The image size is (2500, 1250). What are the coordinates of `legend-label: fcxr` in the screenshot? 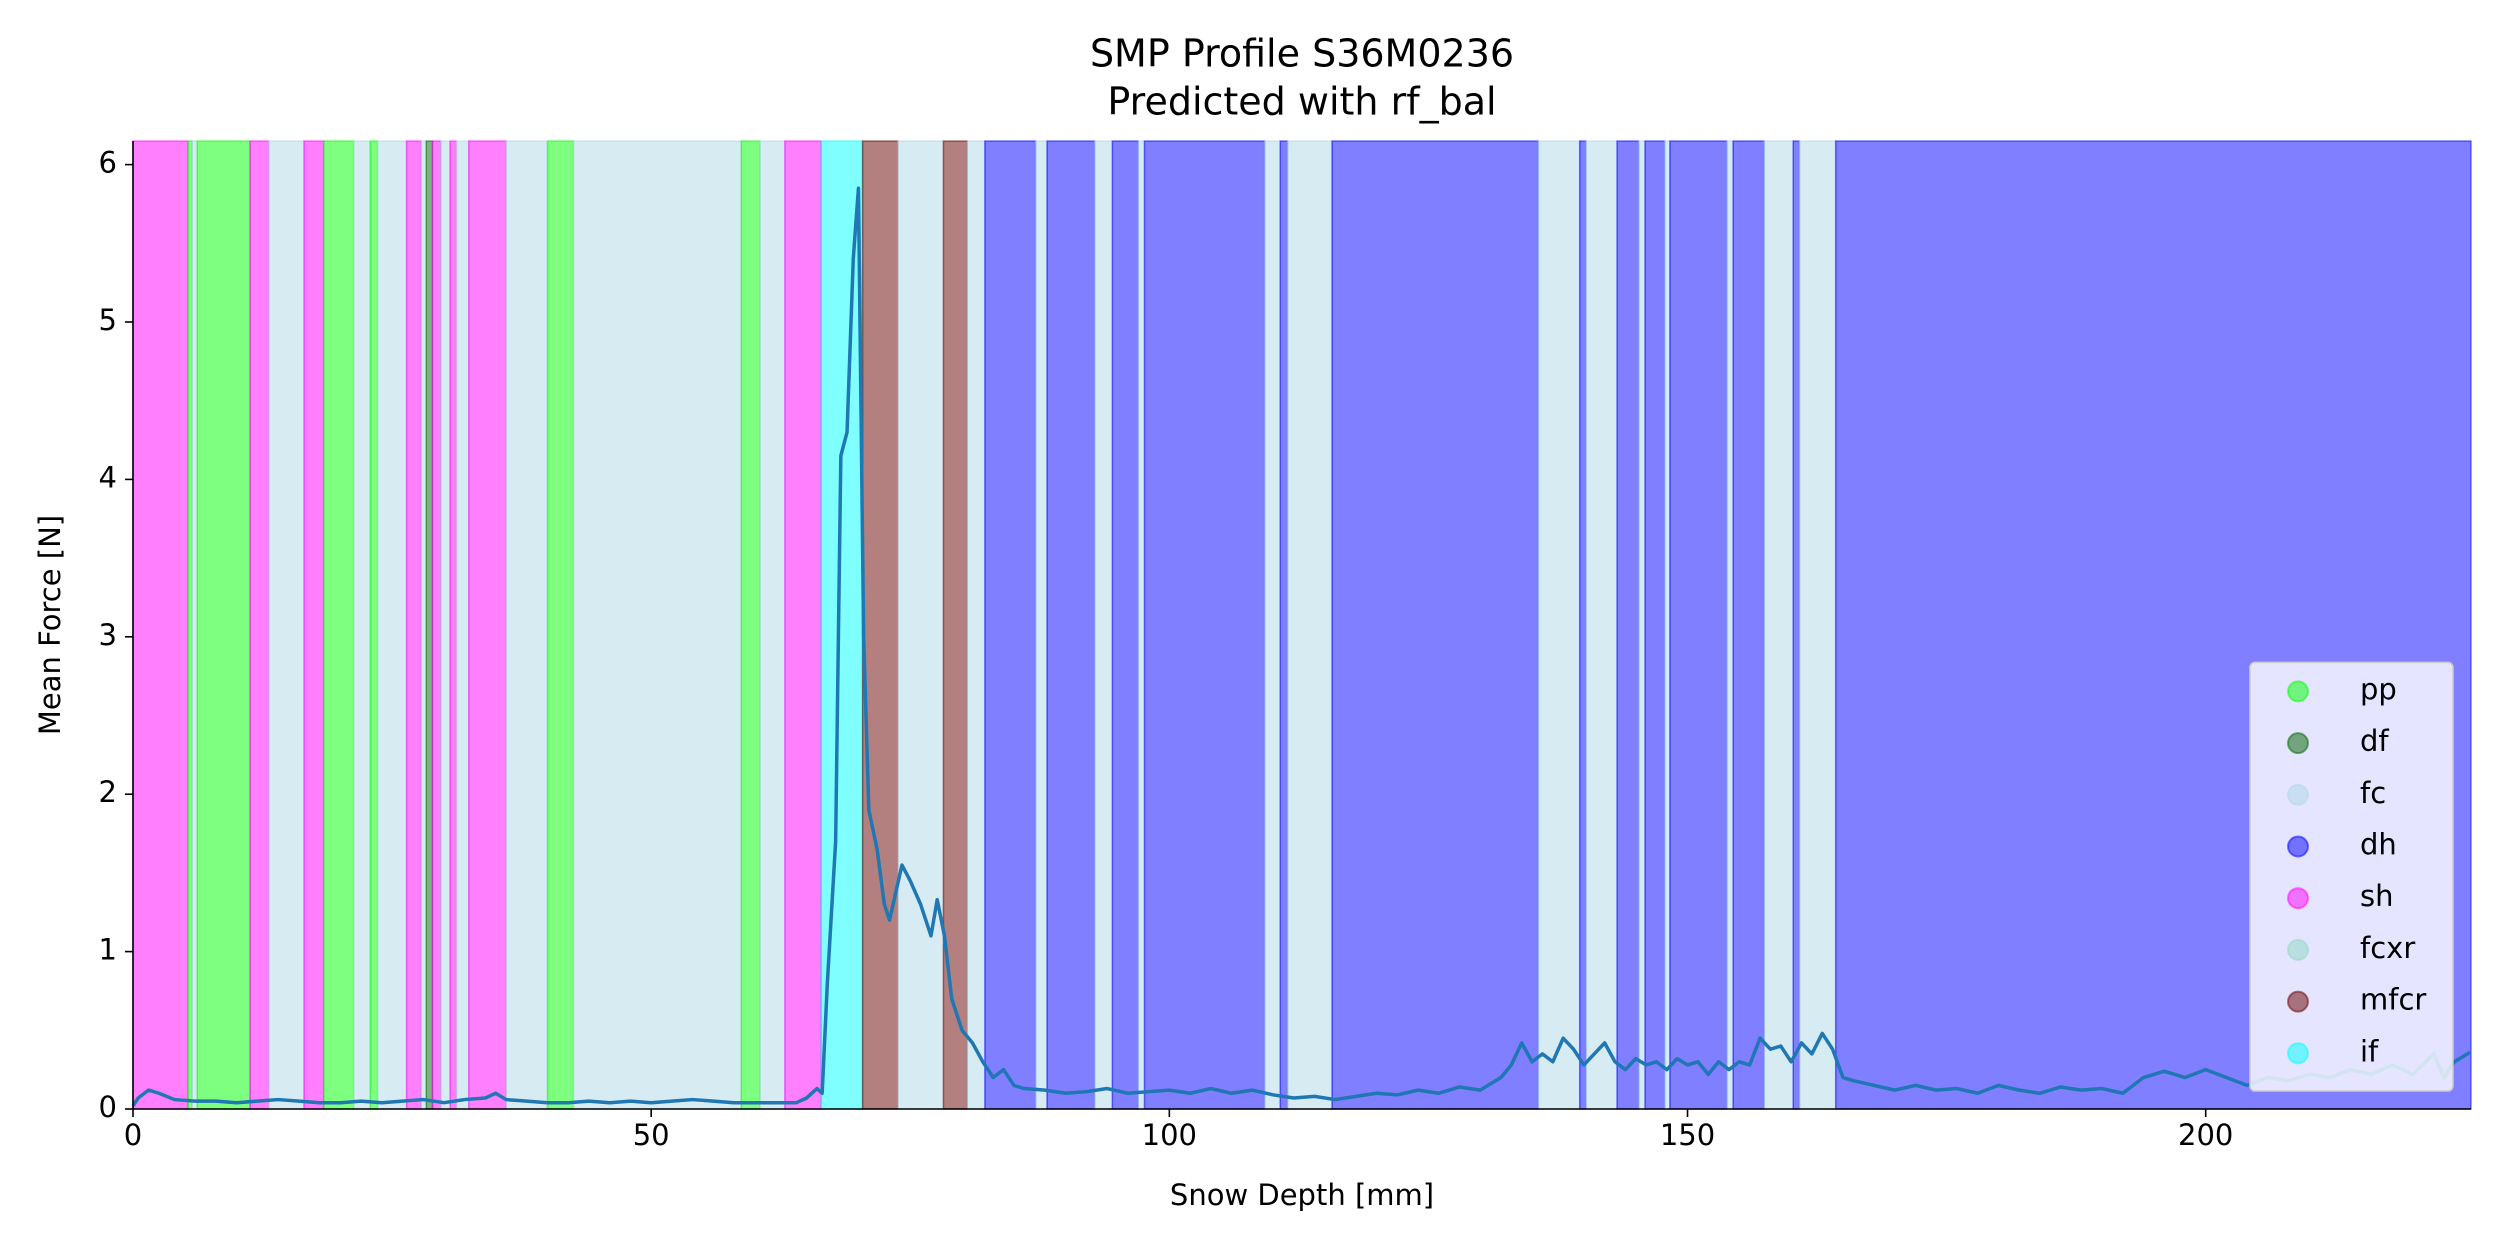 It's located at (2387, 948).